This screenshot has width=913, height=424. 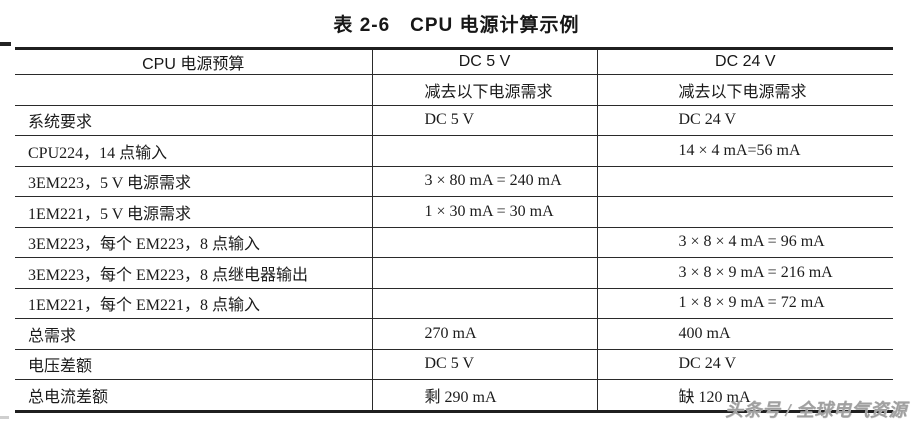 I want to click on cell-dc24v: 3 × 8 × 9 mA = 216 mA, so click(x=744, y=273).